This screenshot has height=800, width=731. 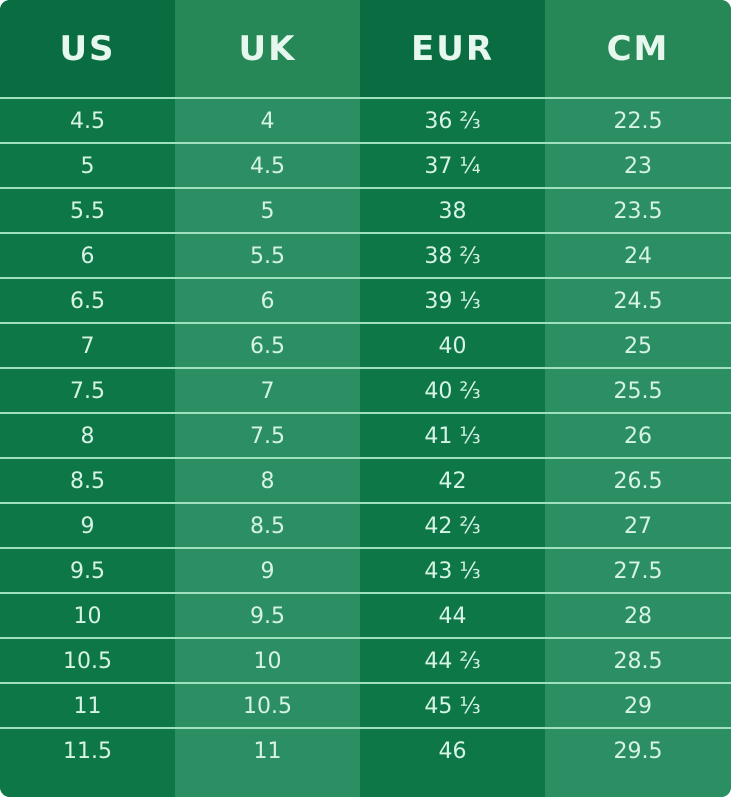 I want to click on table-cell: 44 ⅔, so click(x=452, y=661).